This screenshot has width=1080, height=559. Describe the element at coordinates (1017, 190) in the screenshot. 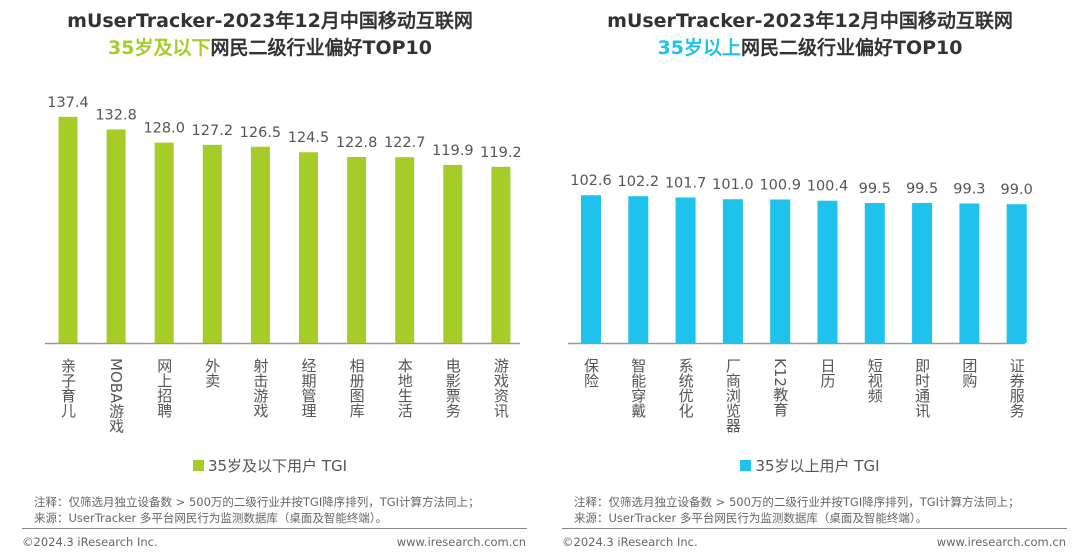

I see `data-label: 99.0` at that location.